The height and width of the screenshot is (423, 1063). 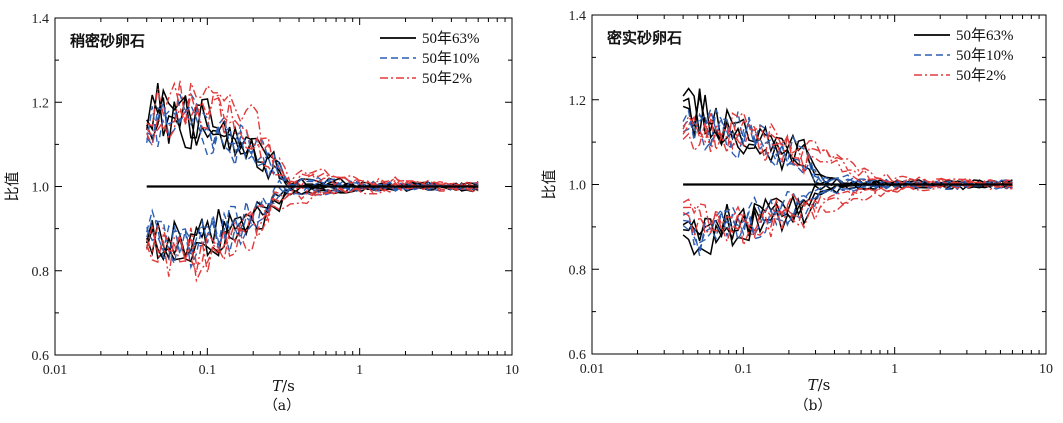 What do you see at coordinates (813, 406) in the screenshot?
I see `panel-caption: （b）` at bounding box center [813, 406].